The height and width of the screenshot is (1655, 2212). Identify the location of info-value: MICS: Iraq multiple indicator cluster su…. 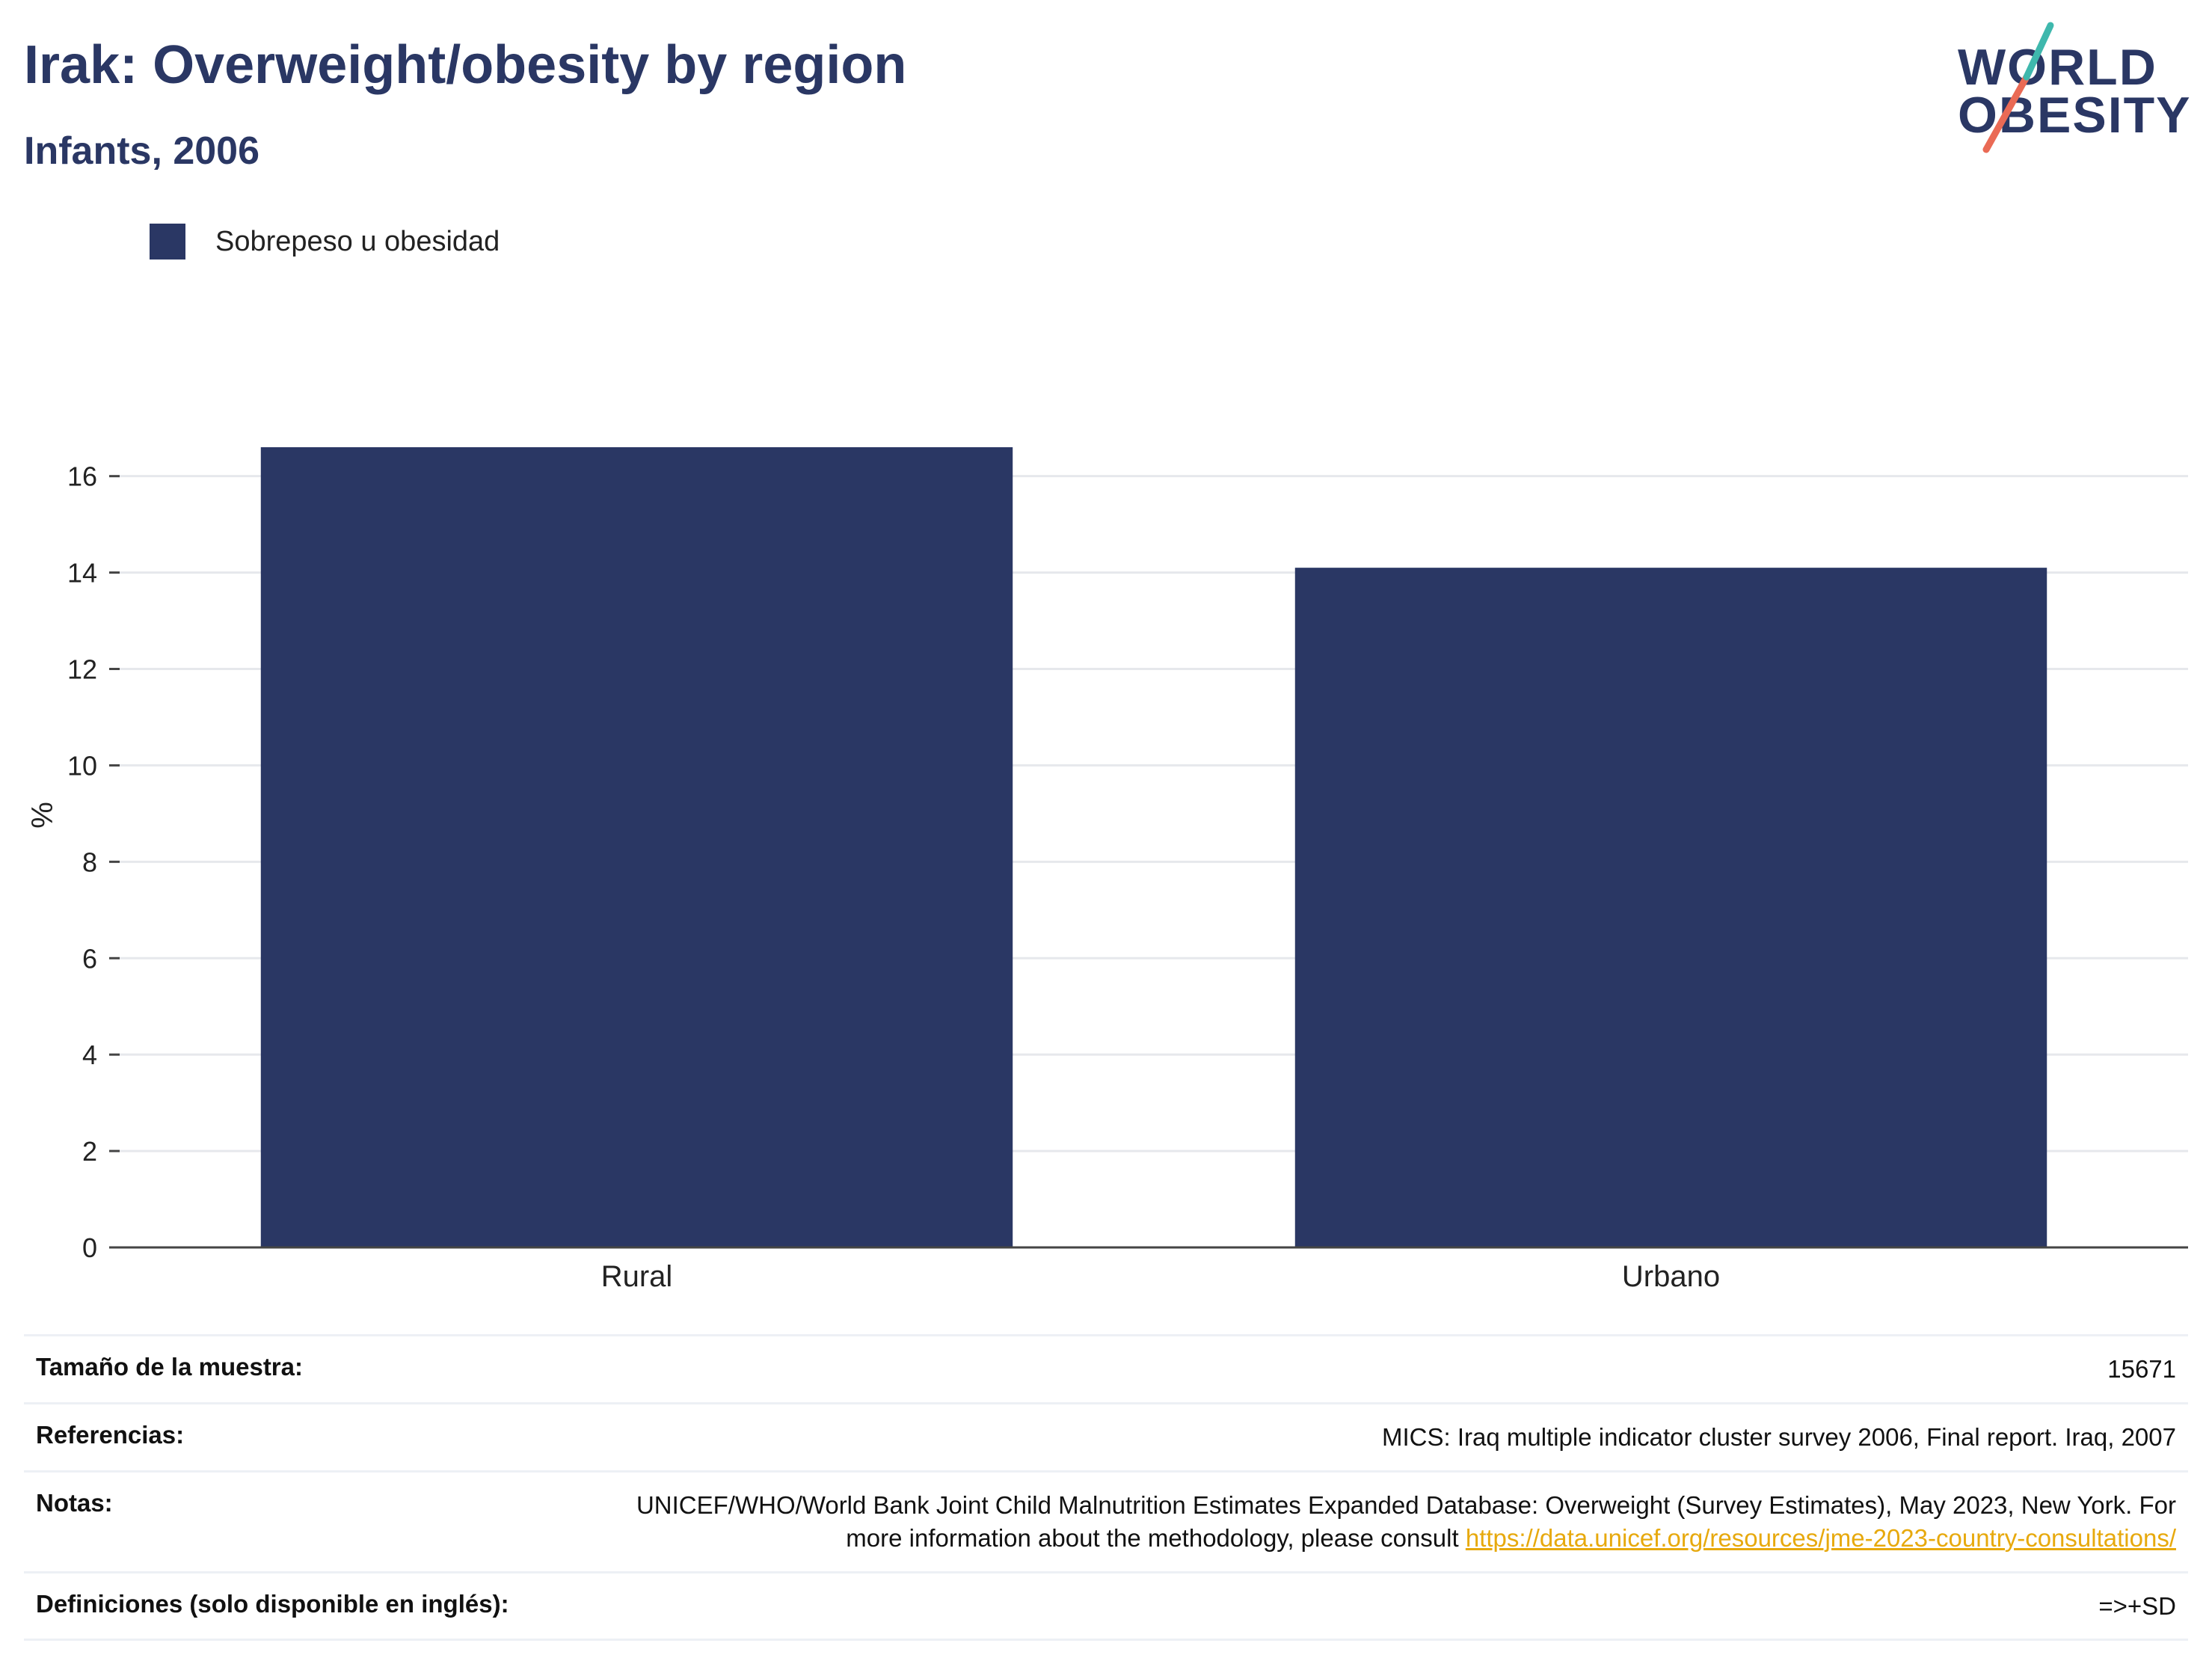
(1779, 1436).